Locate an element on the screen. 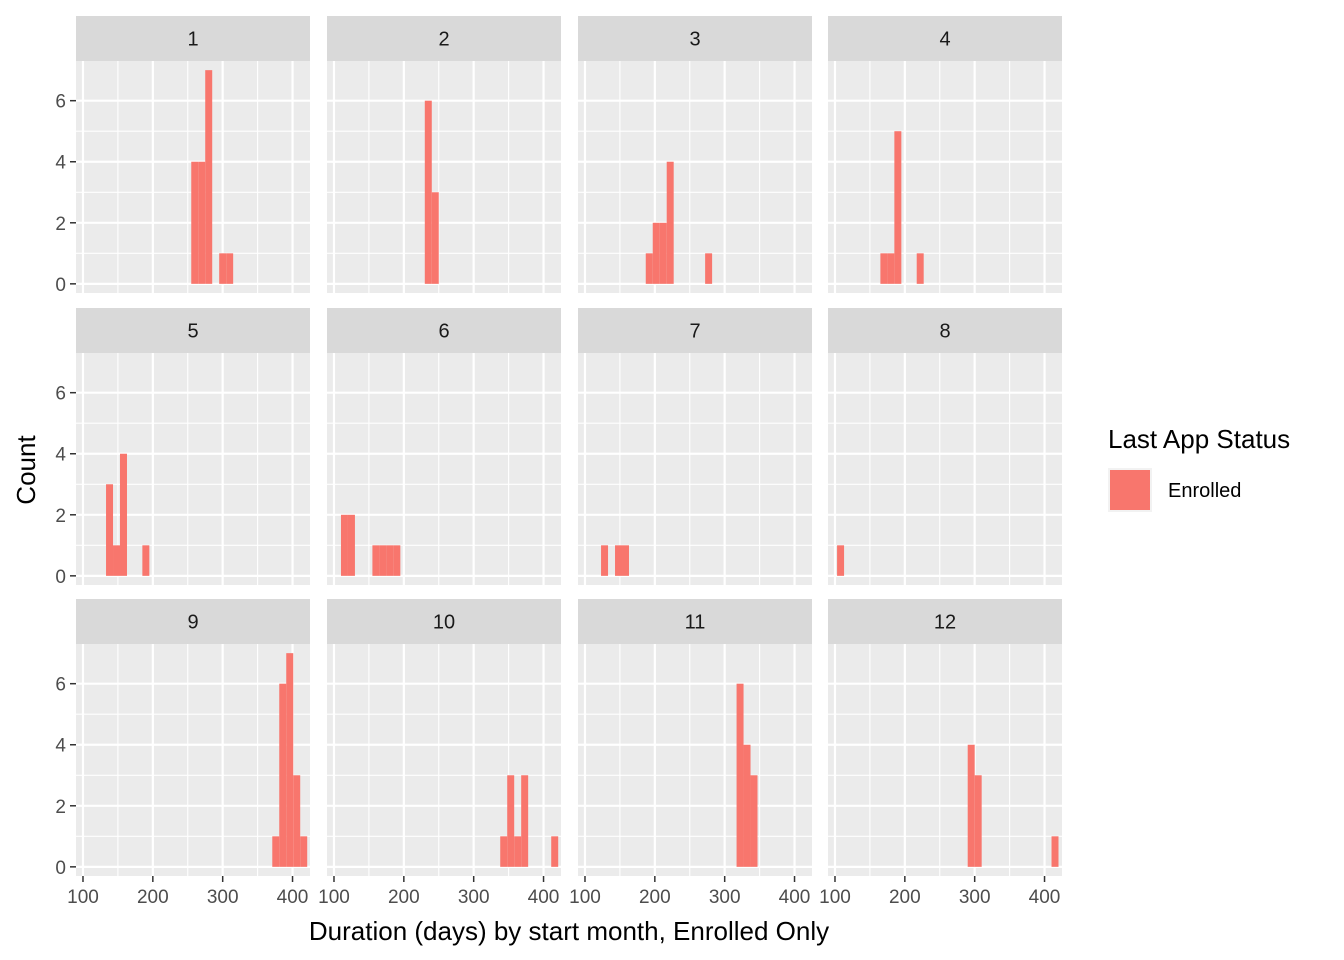  facet-strip-label: 3 is located at coordinates (694, 40).